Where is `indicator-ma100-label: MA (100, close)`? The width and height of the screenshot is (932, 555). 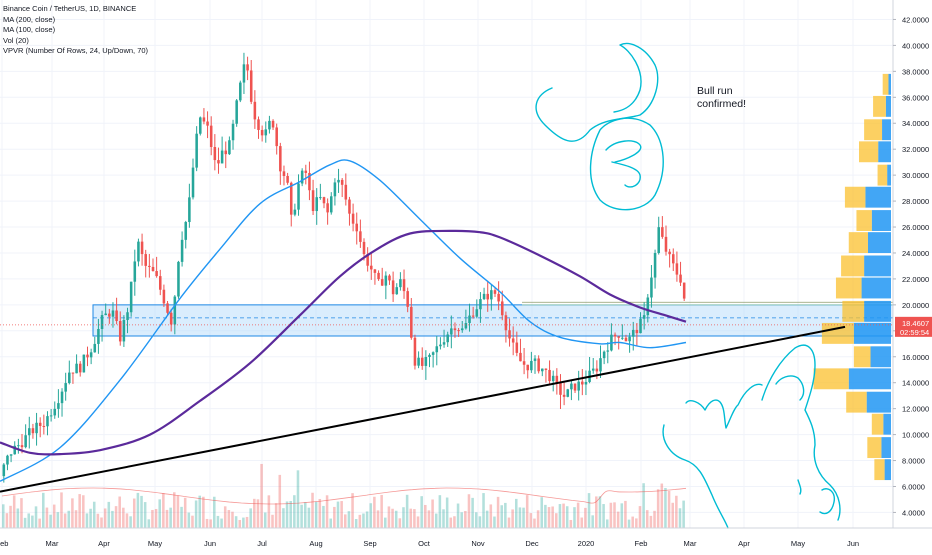 indicator-ma100-label: MA (100, close) is located at coordinates (29, 29).